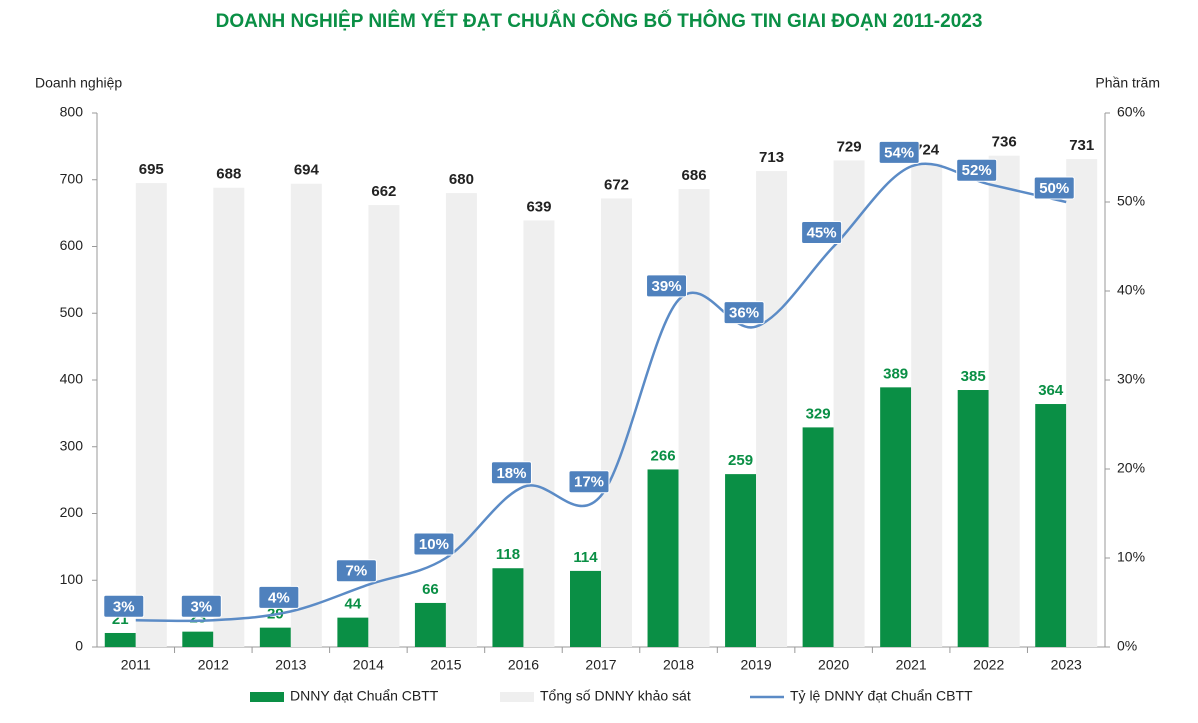 Image resolution: width=1198 pixels, height=723 pixels. I want to click on value-label-text: 18%, so click(511, 473).